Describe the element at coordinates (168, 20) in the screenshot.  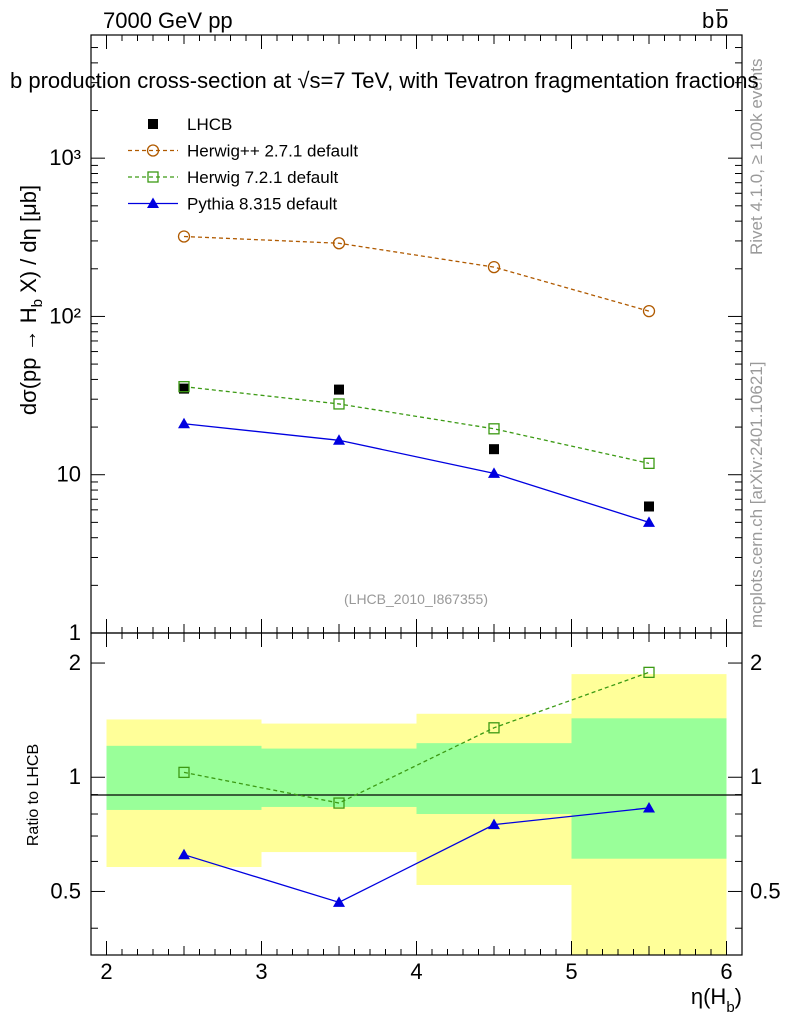
I see `header-left: 7000 GeV pp` at that location.